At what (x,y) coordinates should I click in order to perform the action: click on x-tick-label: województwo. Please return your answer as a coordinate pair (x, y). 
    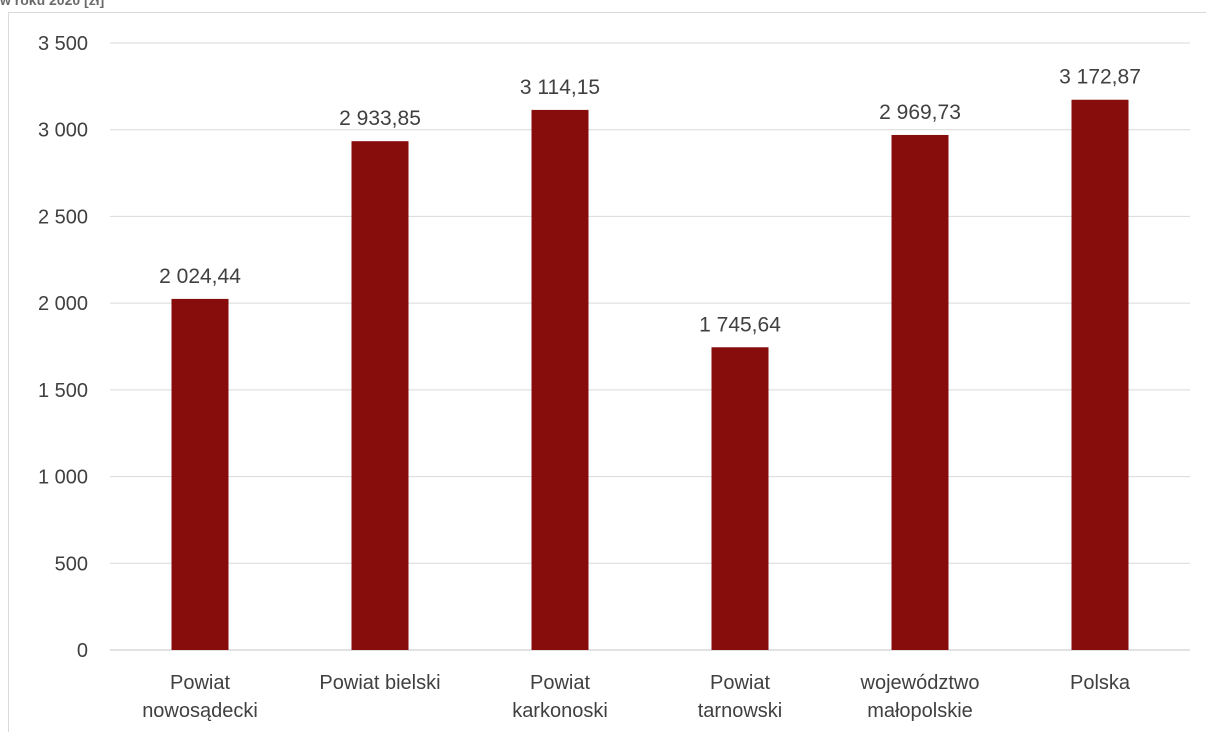
    Looking at the image, I should click on (920, 683).